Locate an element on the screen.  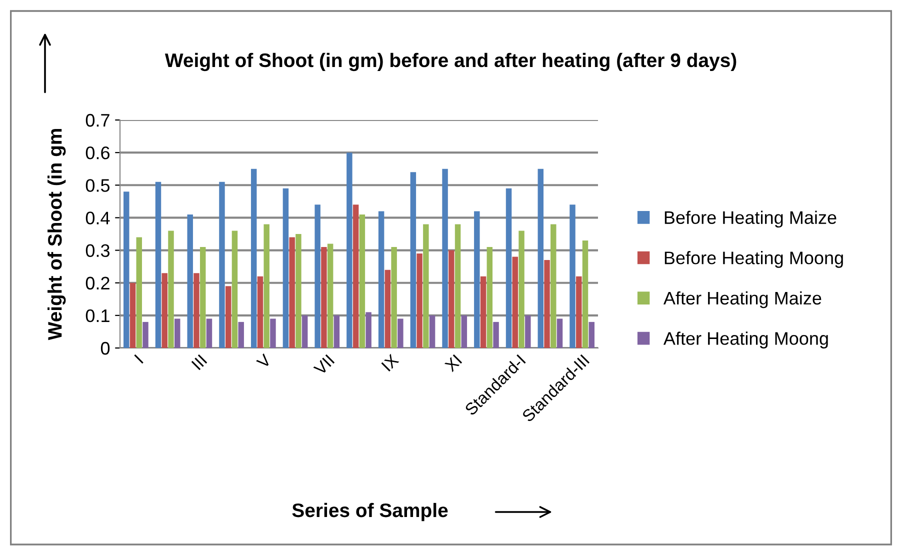
x-axis-title: Series of Sample is located at coordinates (370, 512).